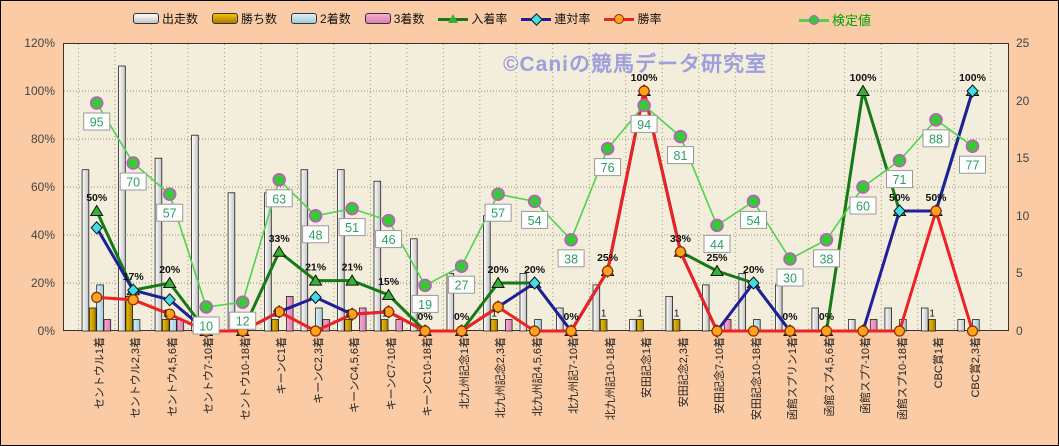 Image resolution: width=1059 pixels, height=446 pixels. Describe the element at coordinates (829, 377) in the screenshot. I see `x-axis-label: 函館スプ4,5,6着` at that location.